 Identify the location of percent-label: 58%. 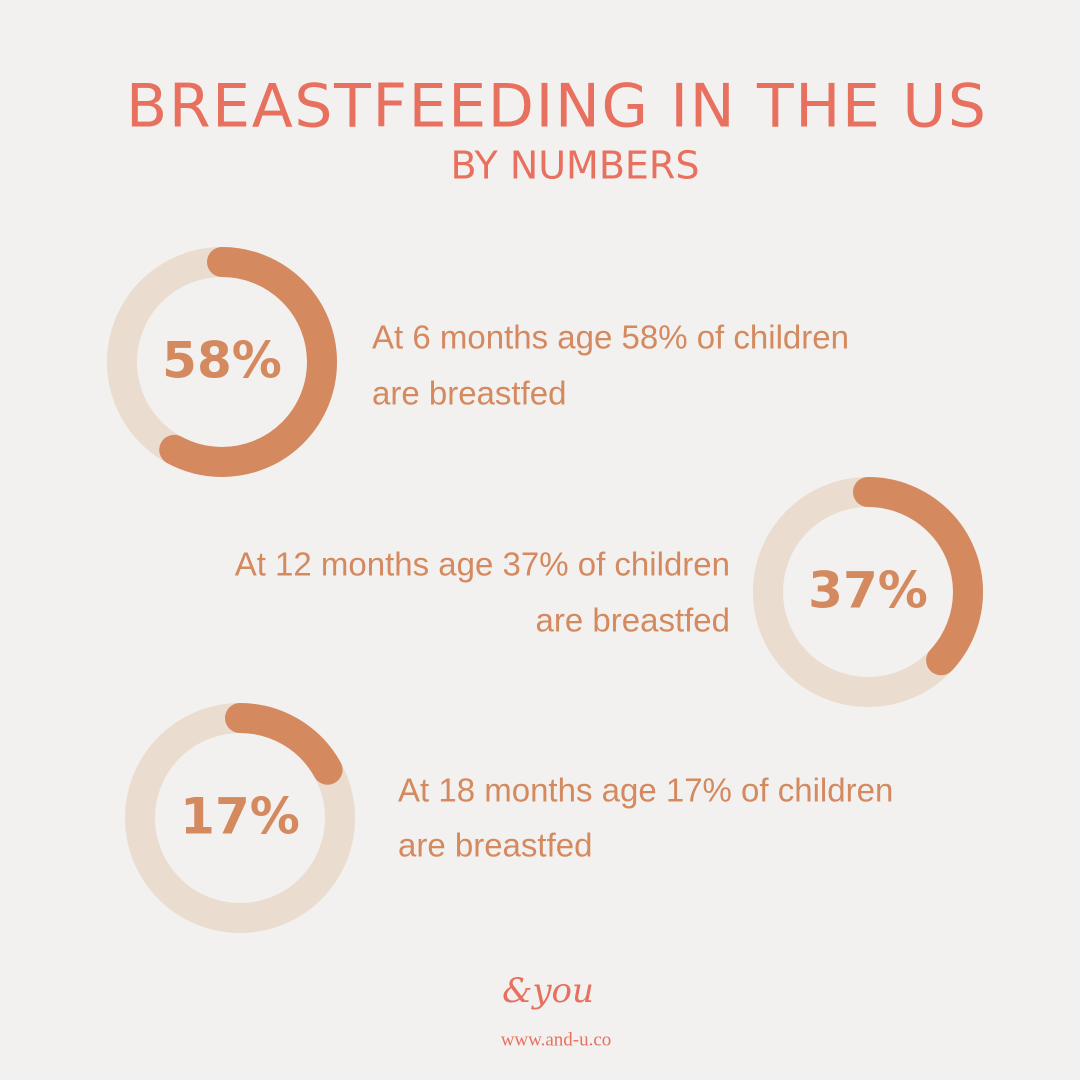
(222, 361).